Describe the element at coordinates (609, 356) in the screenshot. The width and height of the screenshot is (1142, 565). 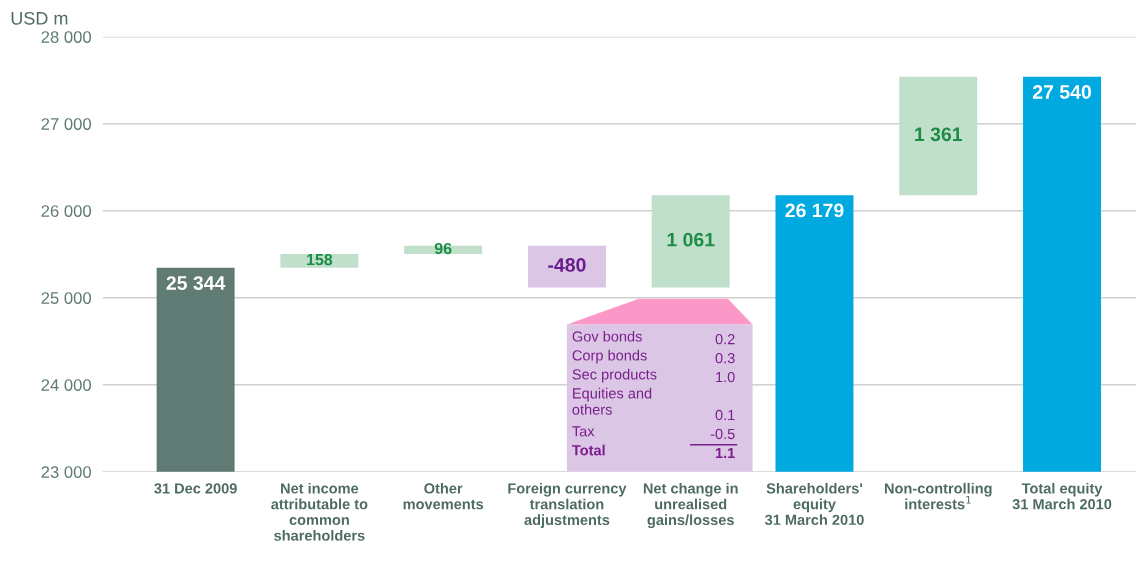
I see `annotation: Corp bonds` at that location.